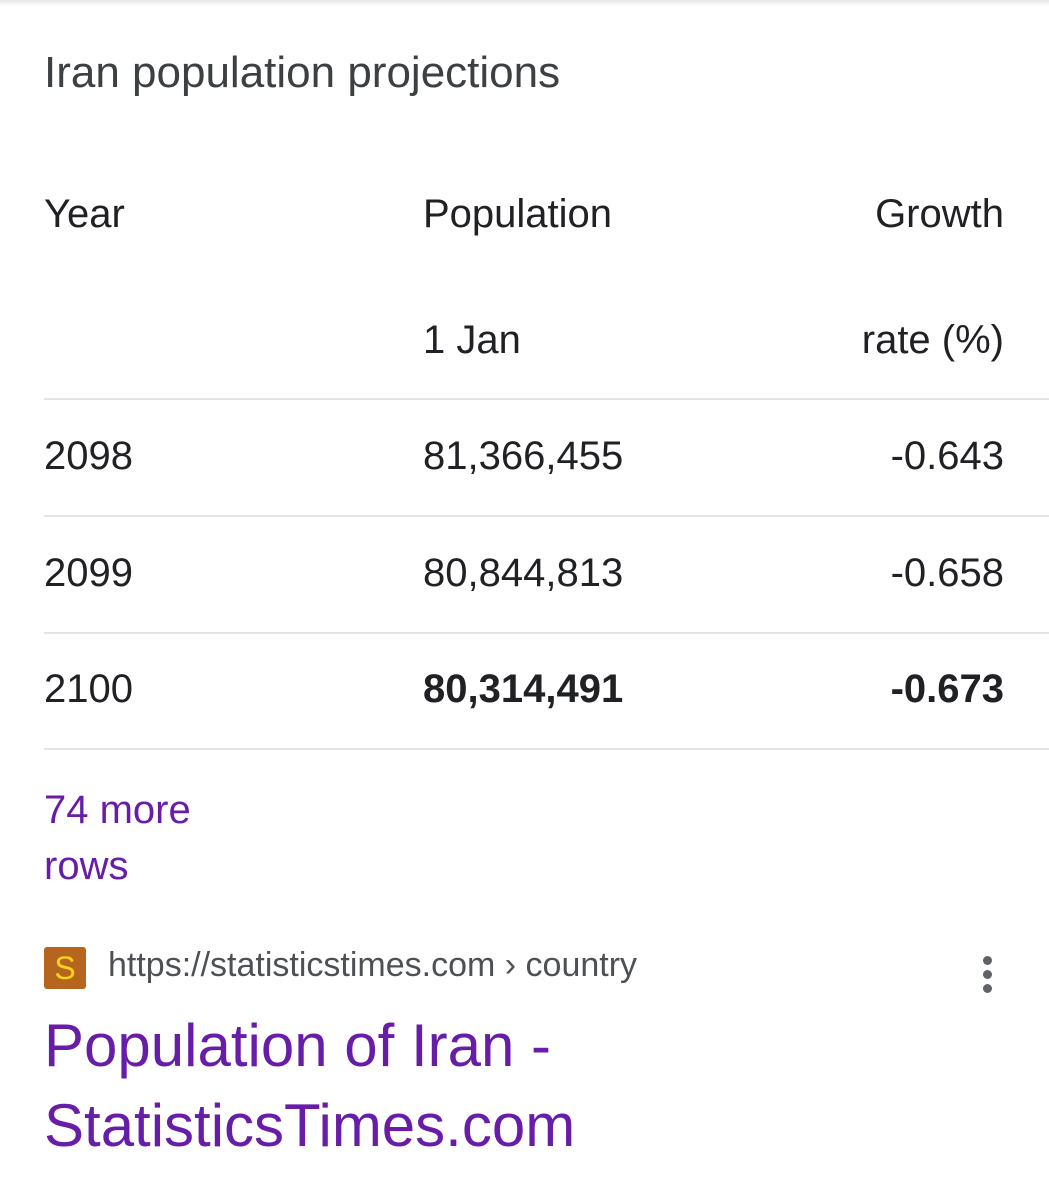 The image size is (1049, 1200). I want to click on more-rows-link: 74 more rows, so click(117, 838).